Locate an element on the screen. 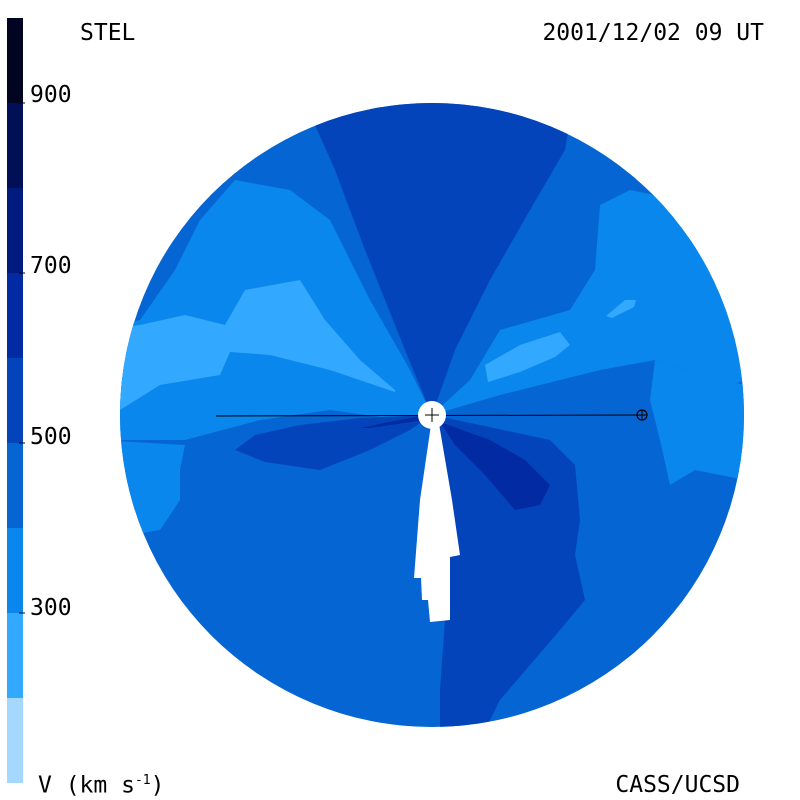 The image size is (800, 800). earth-marker is located at coordinates (642, 415).